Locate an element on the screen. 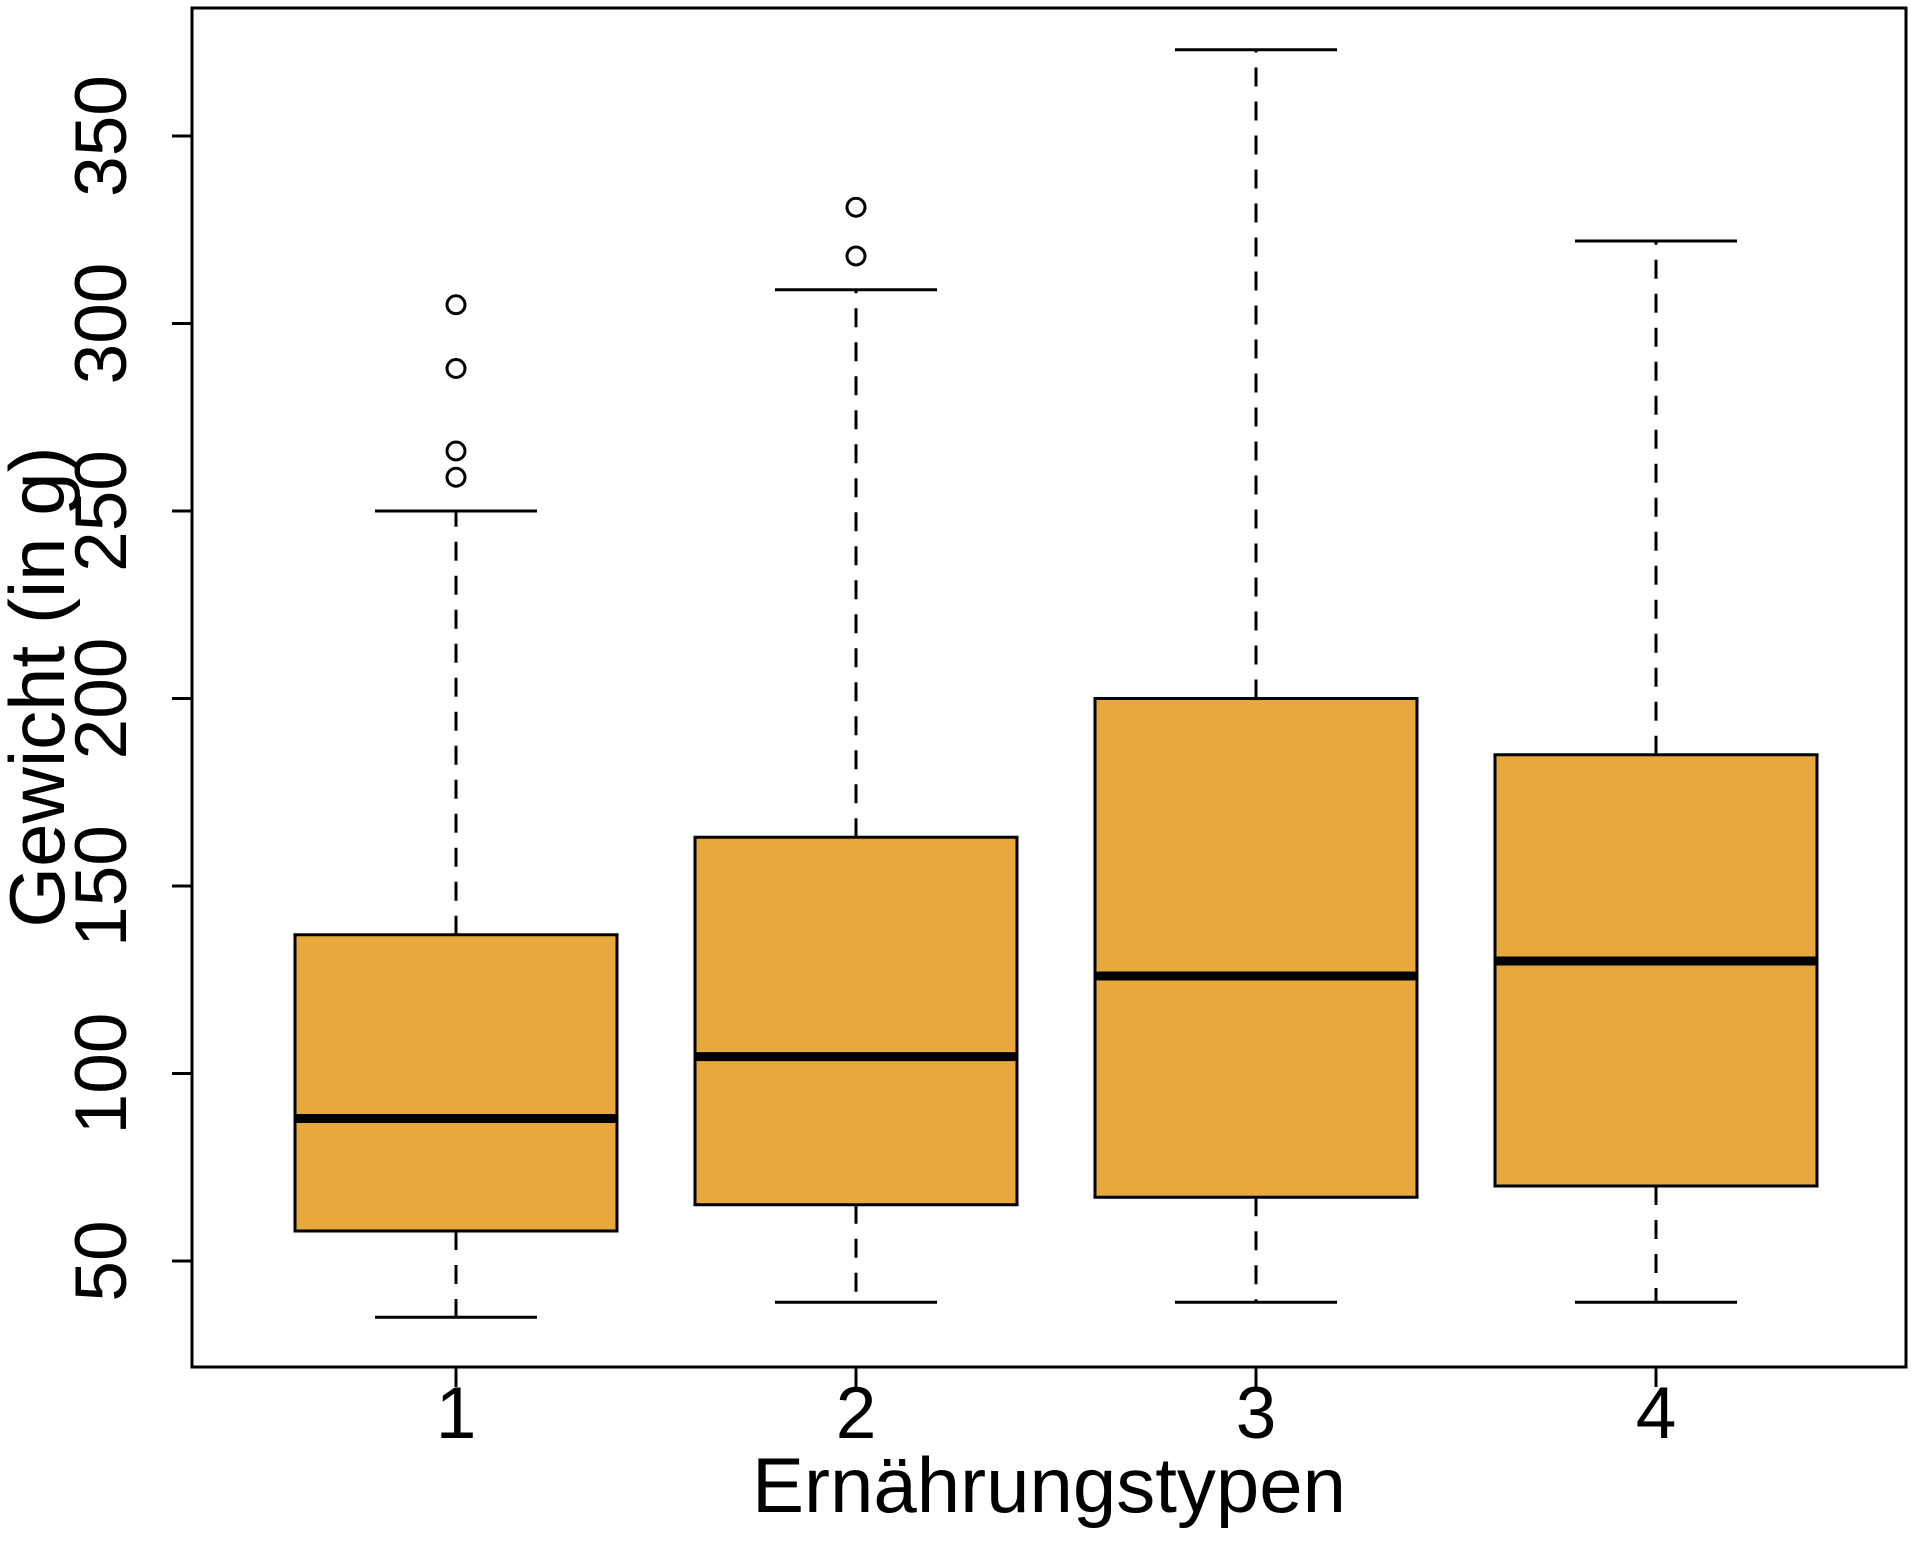 The width and height of the screenshot is (1920, 1541). y-tick-label: 150 is located at coordinates (101, 886).